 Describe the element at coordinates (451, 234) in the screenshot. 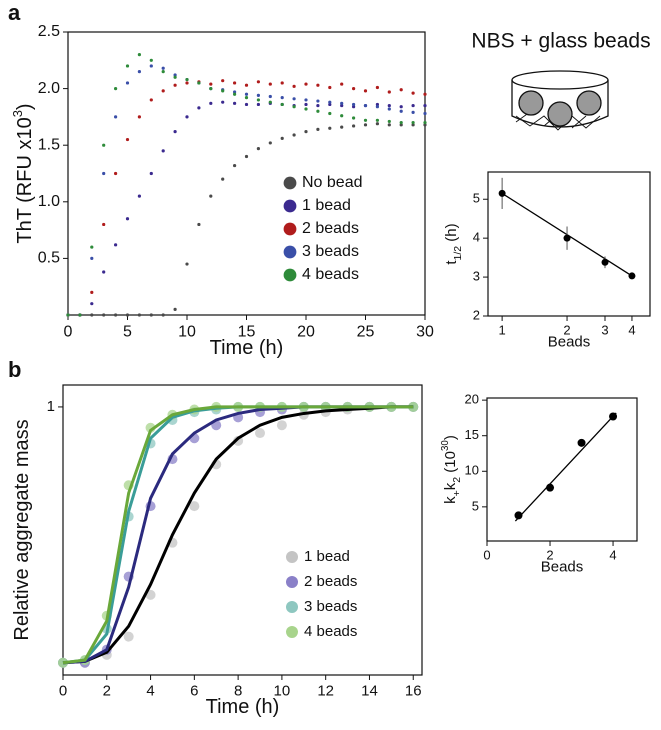

I see `axis-label-part: (h)` at that location.